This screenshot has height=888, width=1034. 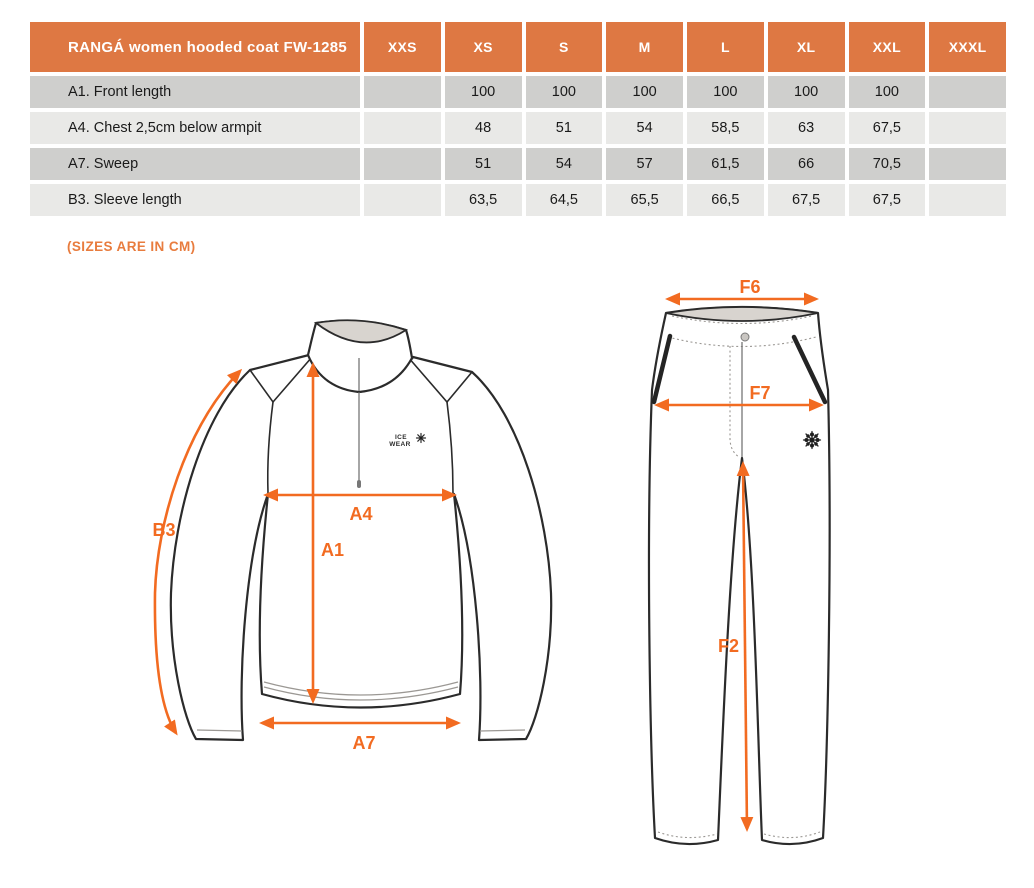 I want to click on size-value: 64,5, so click(x=564, y=200).